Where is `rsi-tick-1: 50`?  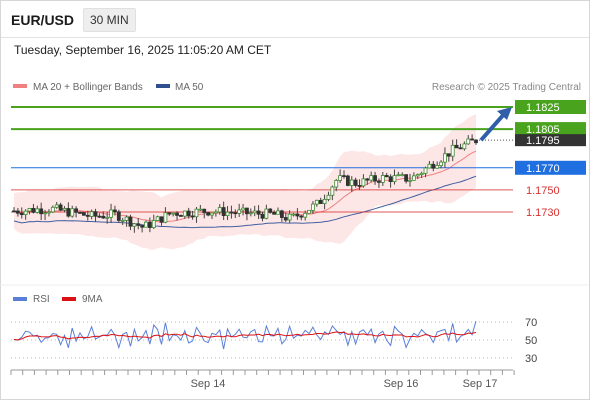
rsi-tick-1: 50 is located at coordinates (531, 341).